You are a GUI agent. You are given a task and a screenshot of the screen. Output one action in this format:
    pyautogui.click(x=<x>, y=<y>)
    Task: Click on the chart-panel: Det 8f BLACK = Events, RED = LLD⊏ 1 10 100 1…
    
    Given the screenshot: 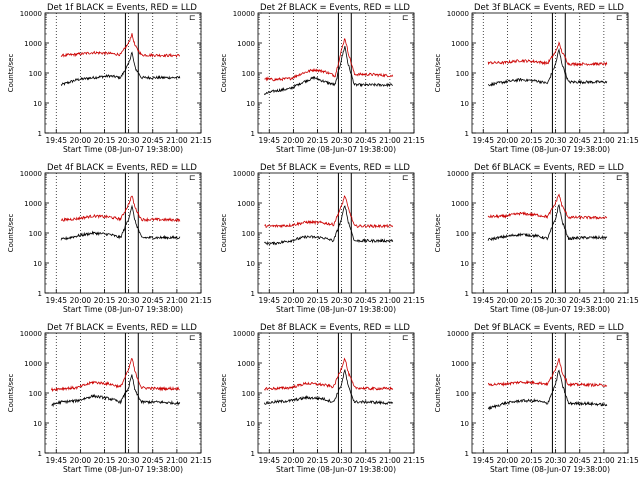 What is the action you would take?
    pyautogui.click(x=322, y=398)
    